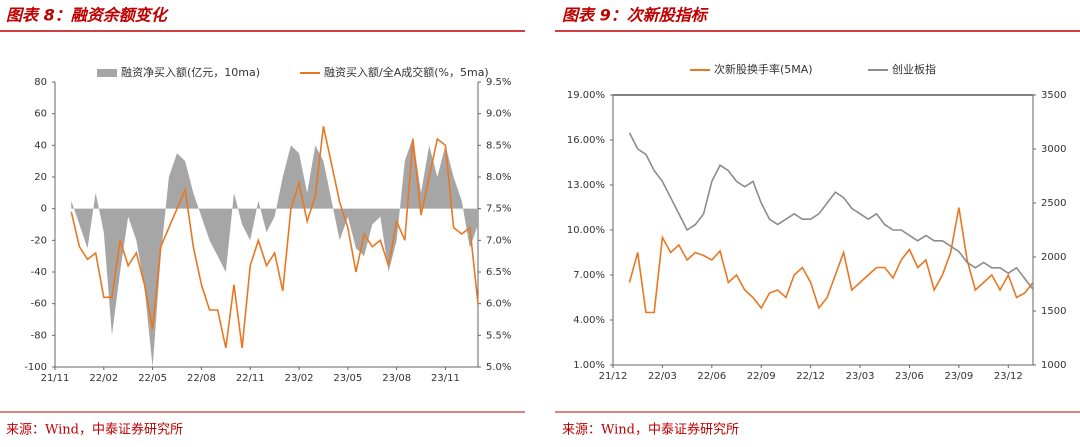 This screenshot has width=1080, height=447. Describe the element at coordinates (589, 320) in the screenshot. I see `y-tick-label: 4.00%` at that location.